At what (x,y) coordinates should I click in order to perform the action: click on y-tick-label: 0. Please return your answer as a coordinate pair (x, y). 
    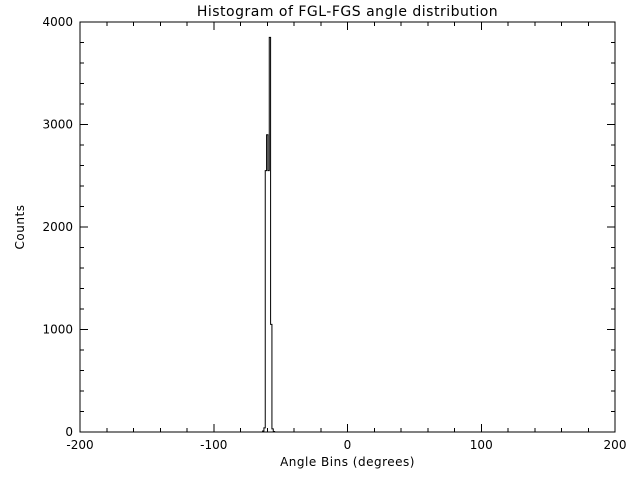
    Looking at the image, I should click on (69, 432).